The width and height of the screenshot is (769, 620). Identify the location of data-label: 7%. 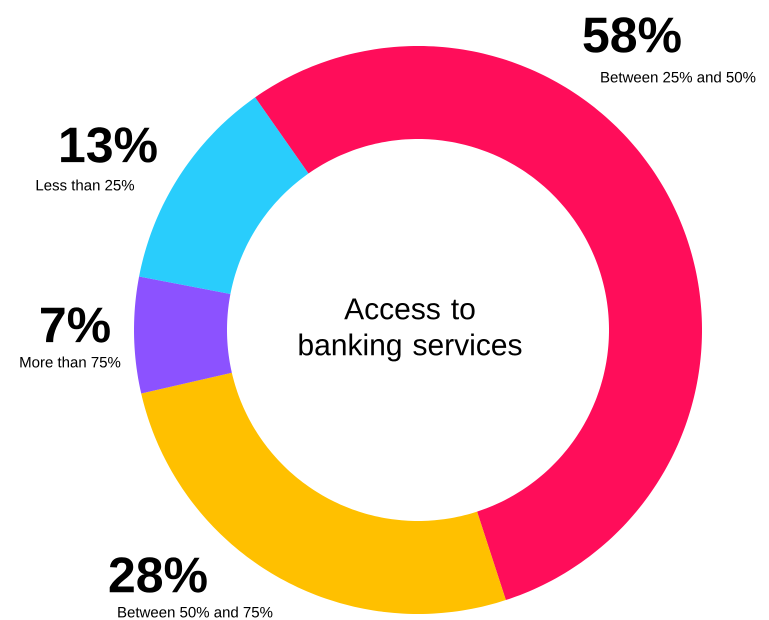
(75, 325).